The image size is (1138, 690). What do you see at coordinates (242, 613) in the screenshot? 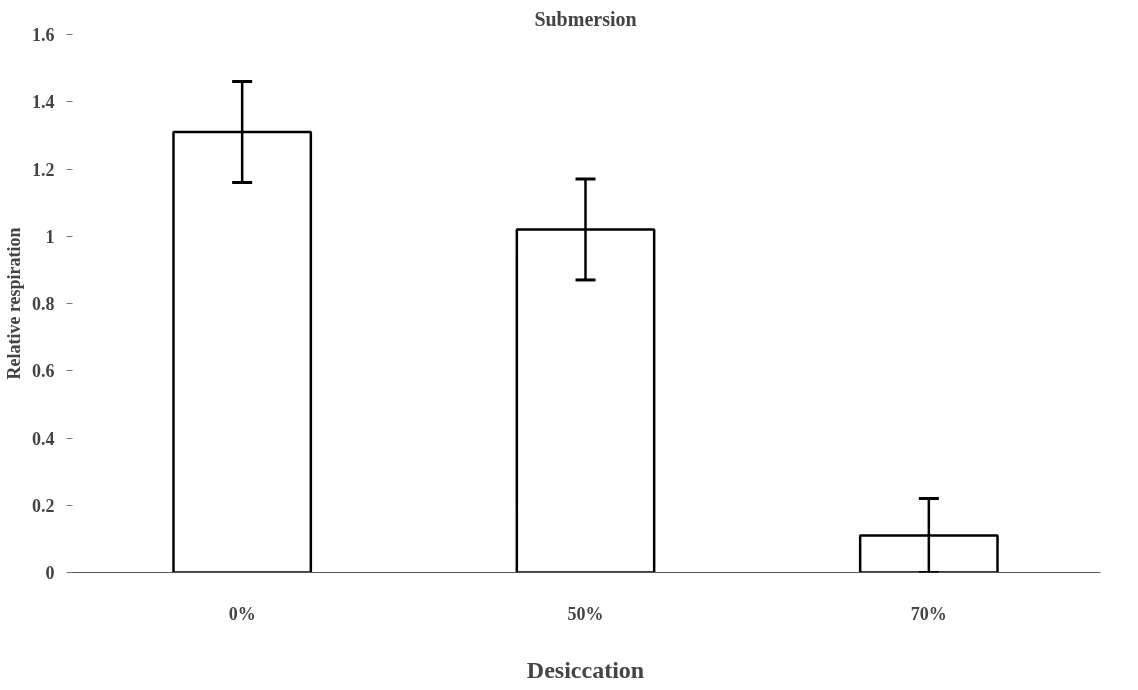
I see `x-tick-label: 0%` at bounding box center [242, 613].